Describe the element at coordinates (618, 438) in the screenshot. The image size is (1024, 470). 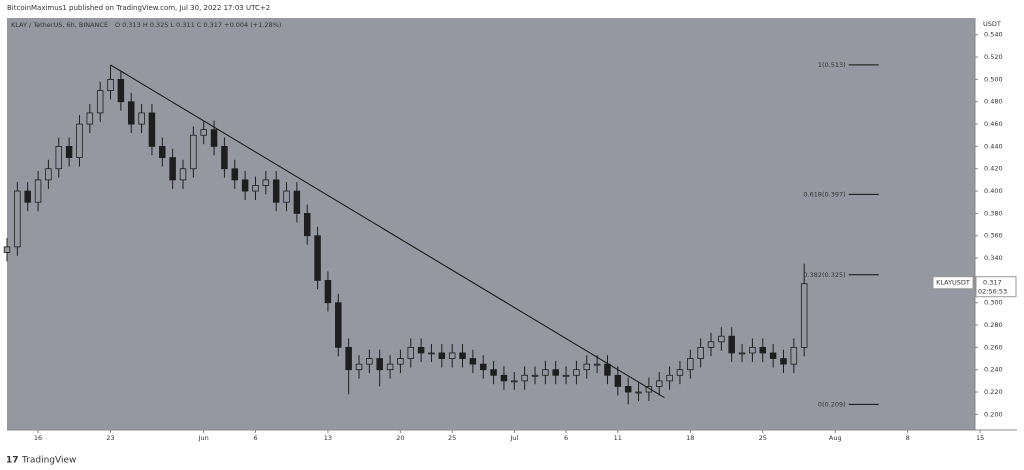
I see `x-tick-label: 11` at that location.